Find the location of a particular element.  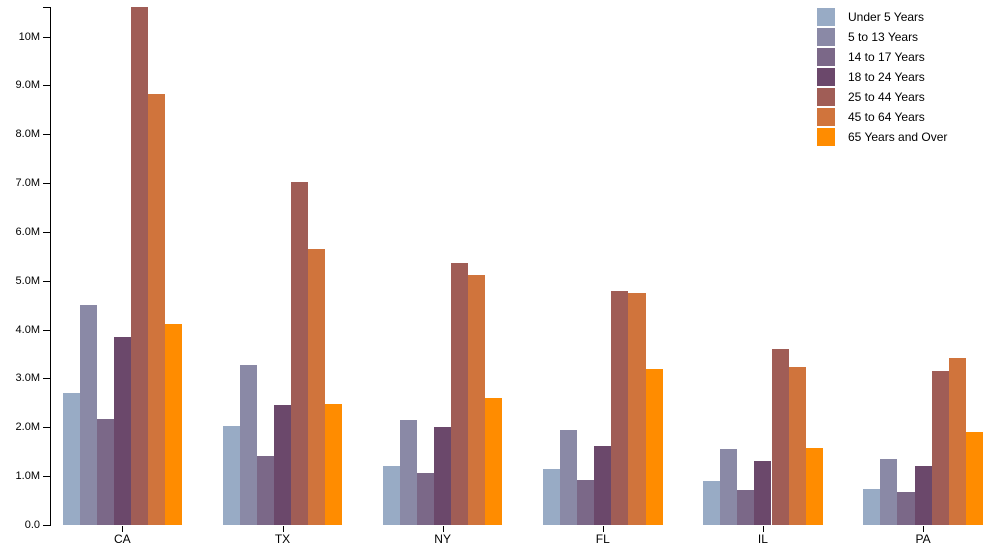

y-tick-label: 3.0M is located at coordinates (27, 378).